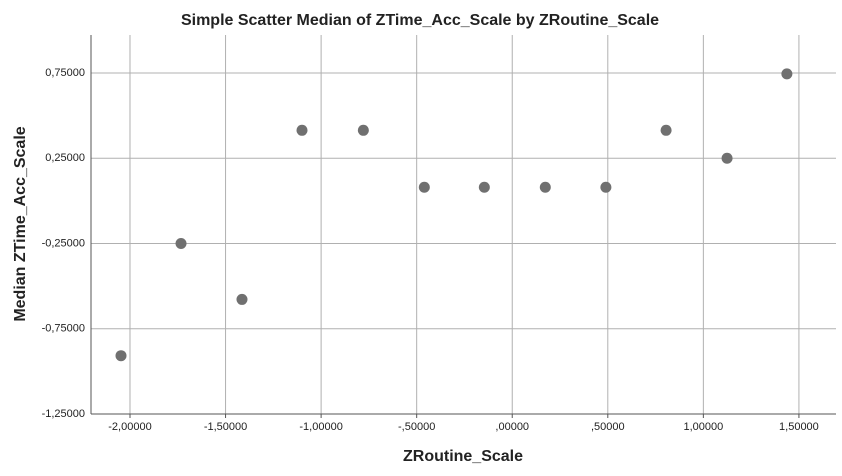 Image resolution: width=842 pixels, height=476 pixels. What do you see at coordinates (320, 427) in the screenshot?
I see `x-tick-label: -1,00000` at bounding box center [320, 427].